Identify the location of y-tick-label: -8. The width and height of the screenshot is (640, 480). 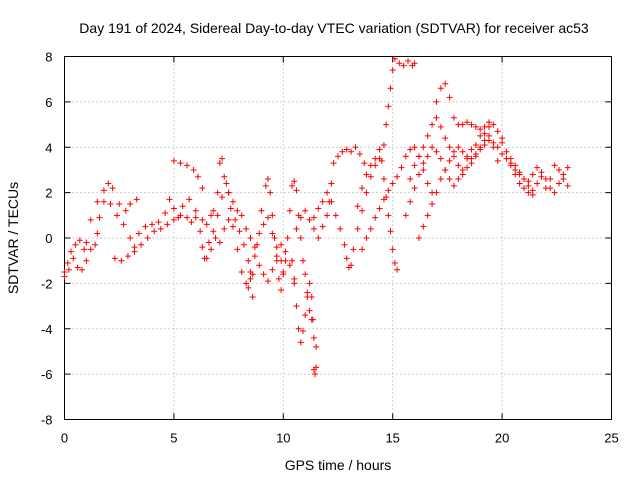
(47, 420).